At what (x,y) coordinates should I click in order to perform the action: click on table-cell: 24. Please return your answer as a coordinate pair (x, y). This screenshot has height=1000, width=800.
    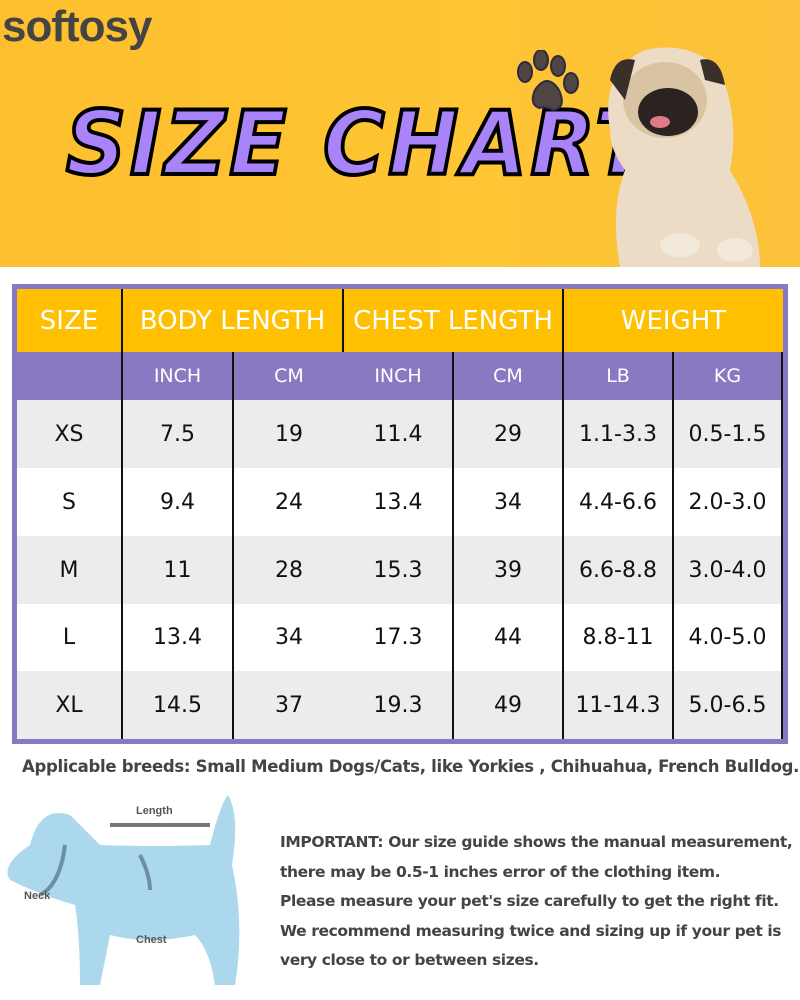
    Looking at the image, I should click on (289, 502).